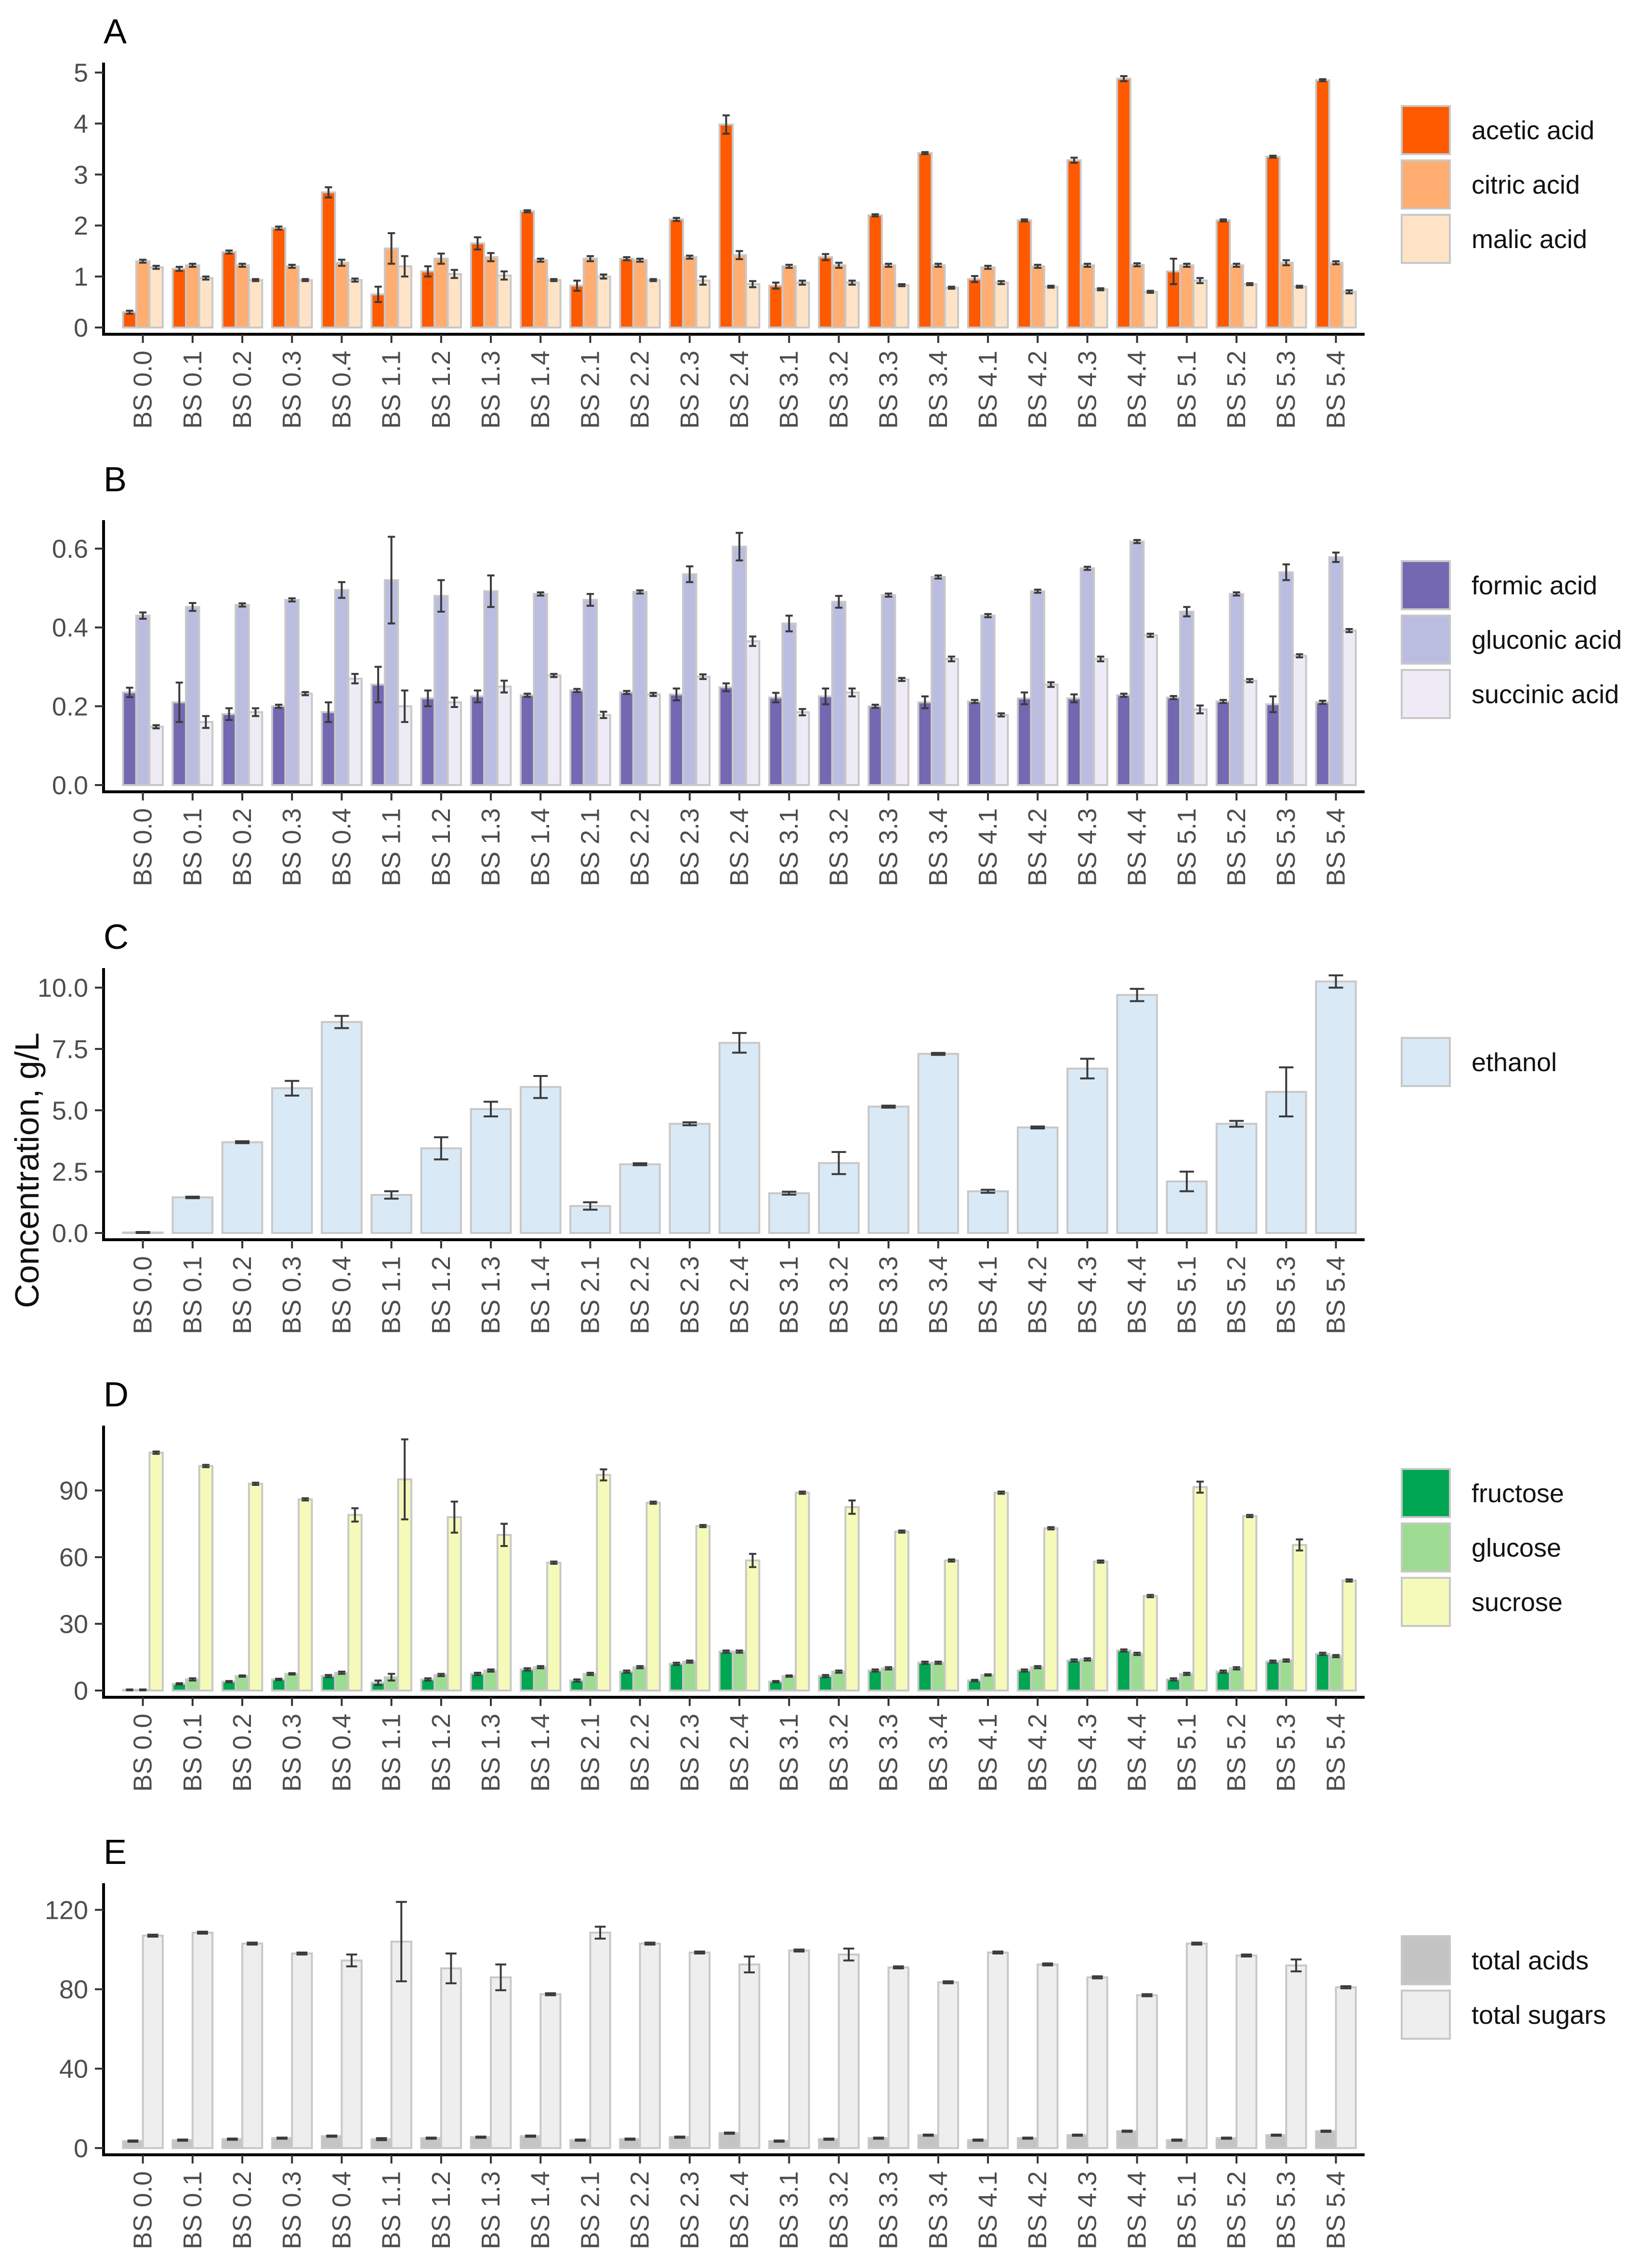 The image size is (1644, 2268). I want to click on panel-d-x-tick-label-bs-2-1: BS 2.1, so click(590, 1753).